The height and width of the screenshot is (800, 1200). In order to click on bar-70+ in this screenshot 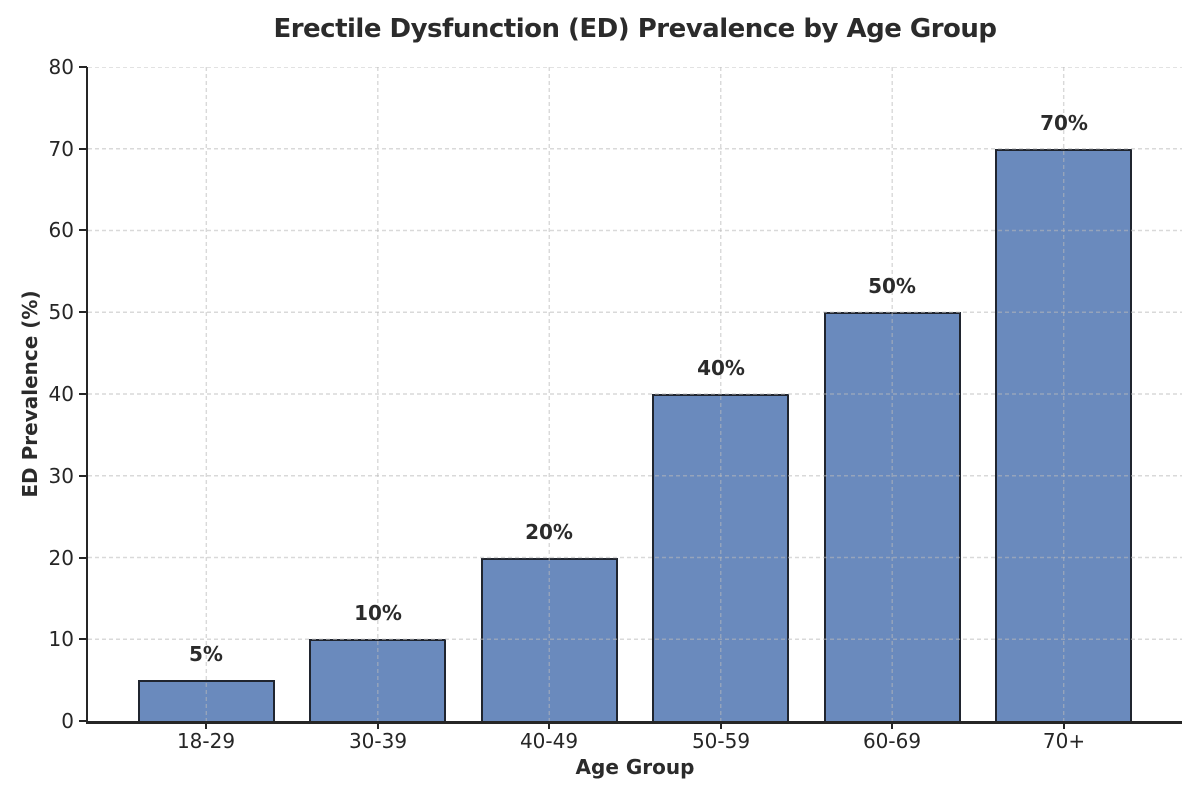, I will do `click(1063, 435)`.